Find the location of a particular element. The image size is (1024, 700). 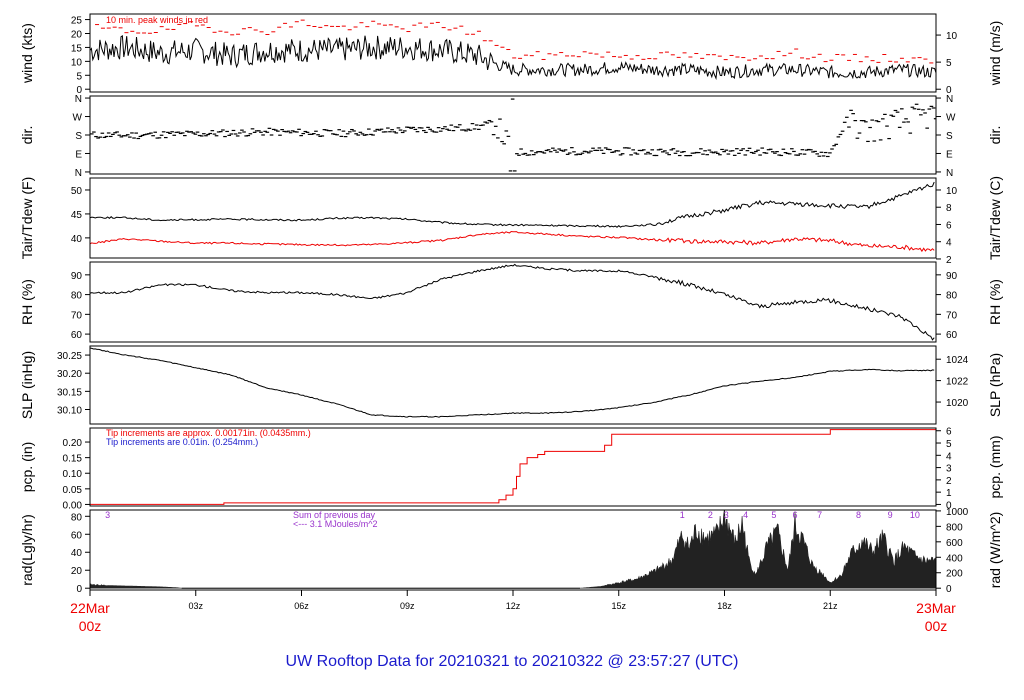

day-marker: 7 is located at coordinates (819, 515).